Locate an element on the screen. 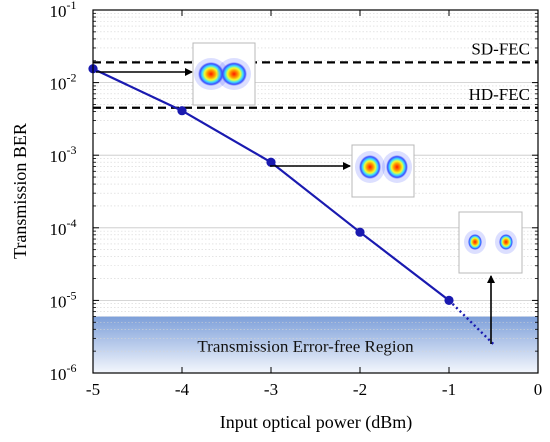  threshold-label: HD-FEC is located at coordinates (499, 94).